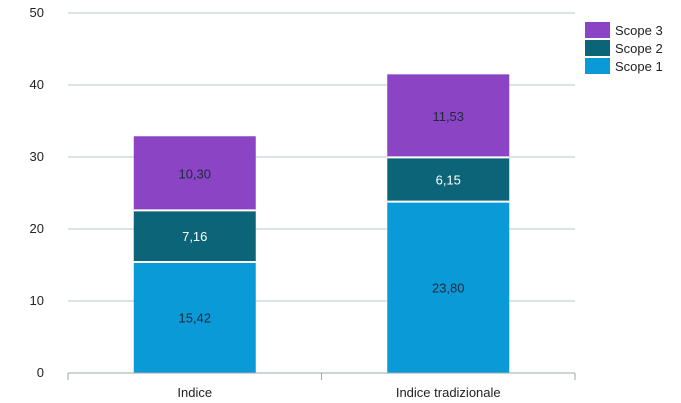 The image size is (681, 403). Describe the element at coordinates (37, 192) in the screenshot. I see `y-axis-ticks: 0 10 20 30 40 50` at that location.